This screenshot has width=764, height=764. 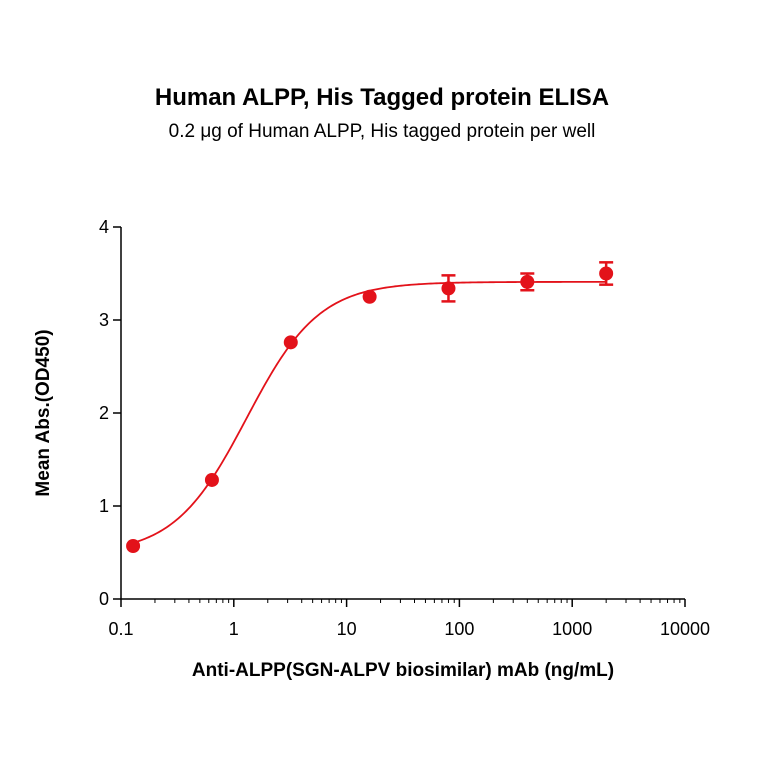 What do you see at coordinates (234, 629) in the screenshot?
I see `x-tick-label: 1` at bounding box center [234, 629].